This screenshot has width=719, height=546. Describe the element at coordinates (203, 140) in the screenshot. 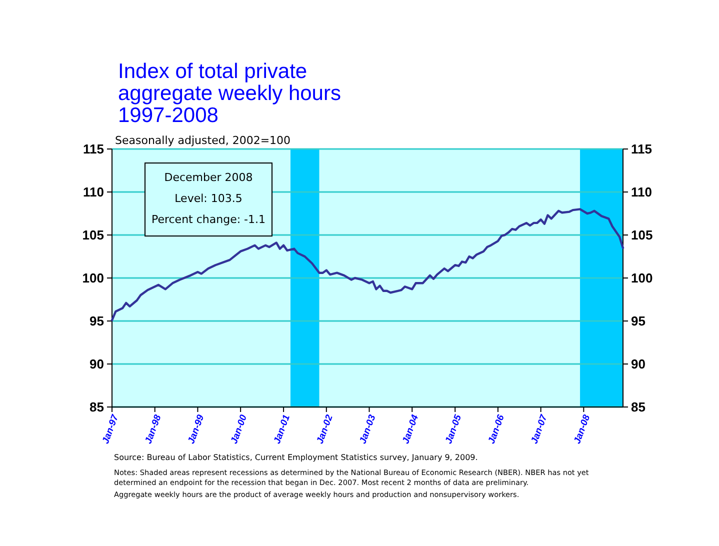

I see `chart-subtitle: Seasonally adjusted, 2002=100` at that location.